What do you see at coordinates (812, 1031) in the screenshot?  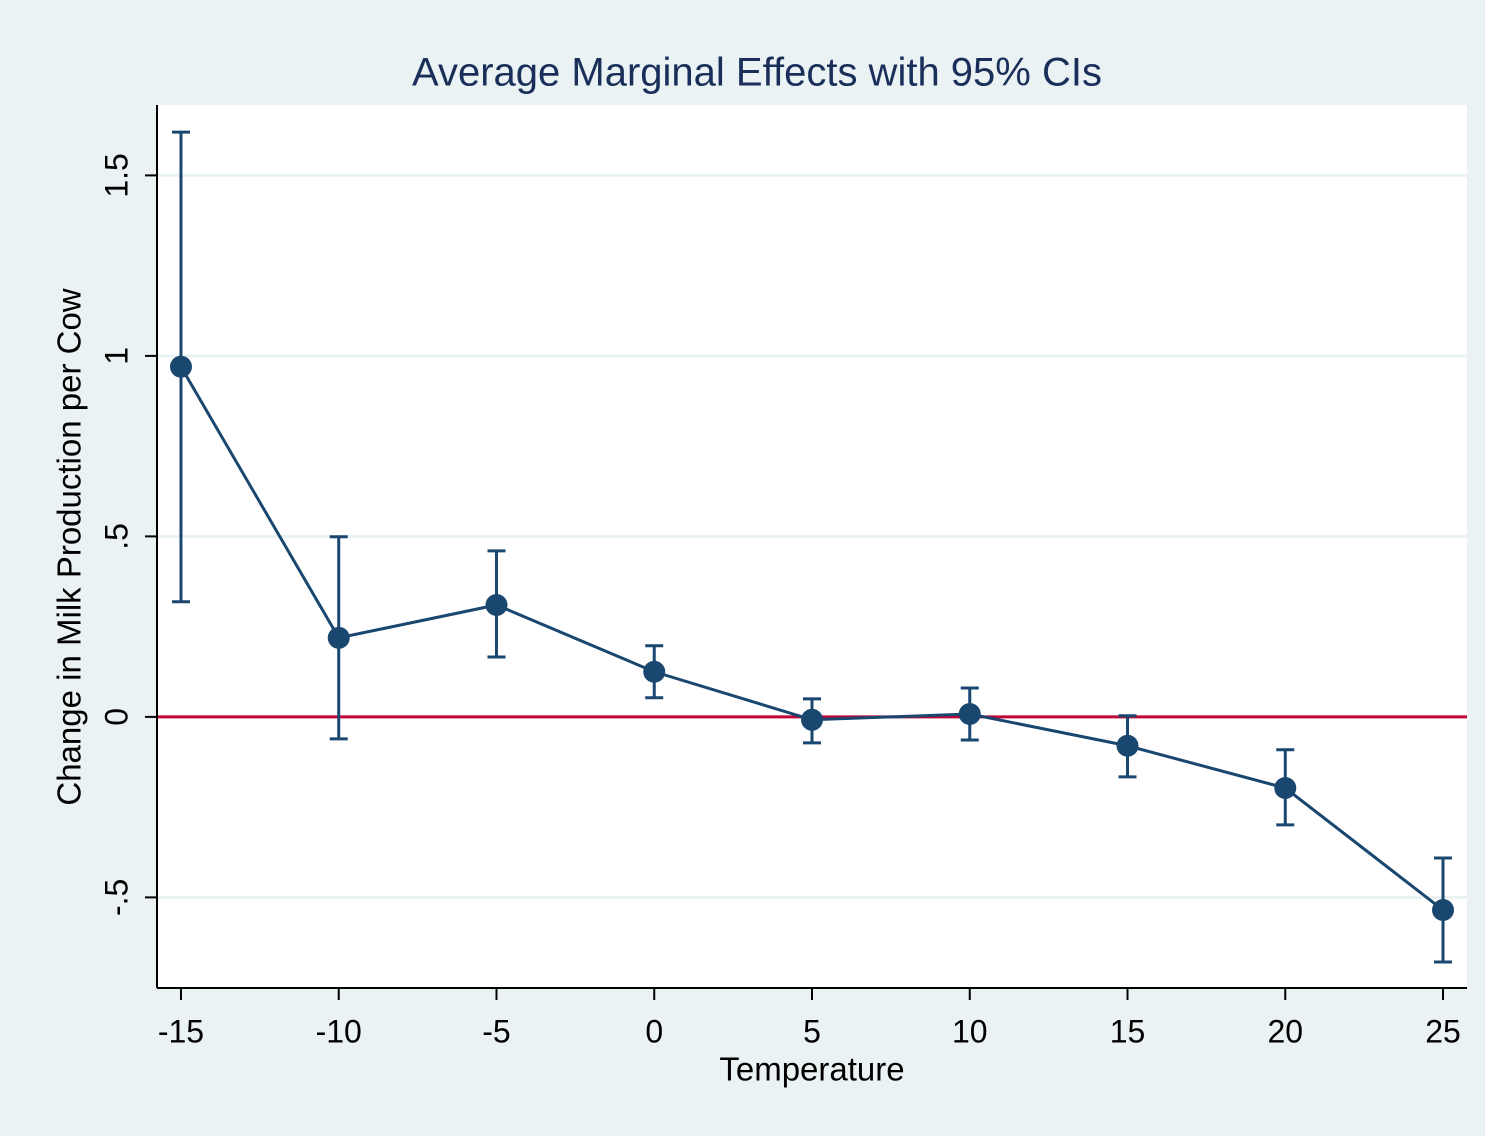 I see `x-tick-label: 5` at bounding box center [812, 1031].